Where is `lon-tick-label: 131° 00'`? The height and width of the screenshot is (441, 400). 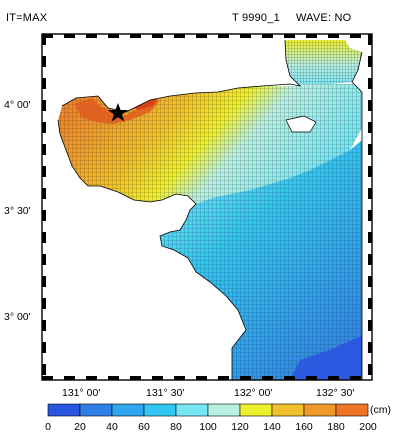
lon-tick-label: 131° 00' is located at coordinates (81, 393).